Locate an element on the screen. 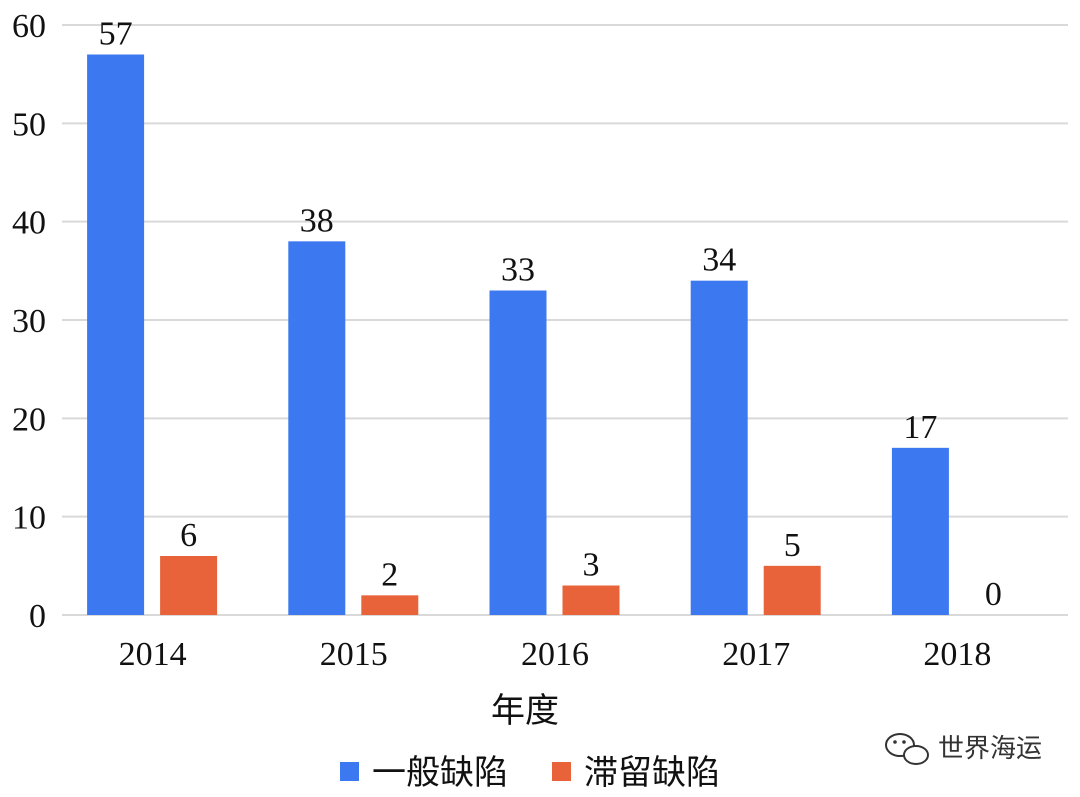 The height and width of the screenshot is (797, 1080). watermark-right: 世界海运 is located at coordinates (963, 749).